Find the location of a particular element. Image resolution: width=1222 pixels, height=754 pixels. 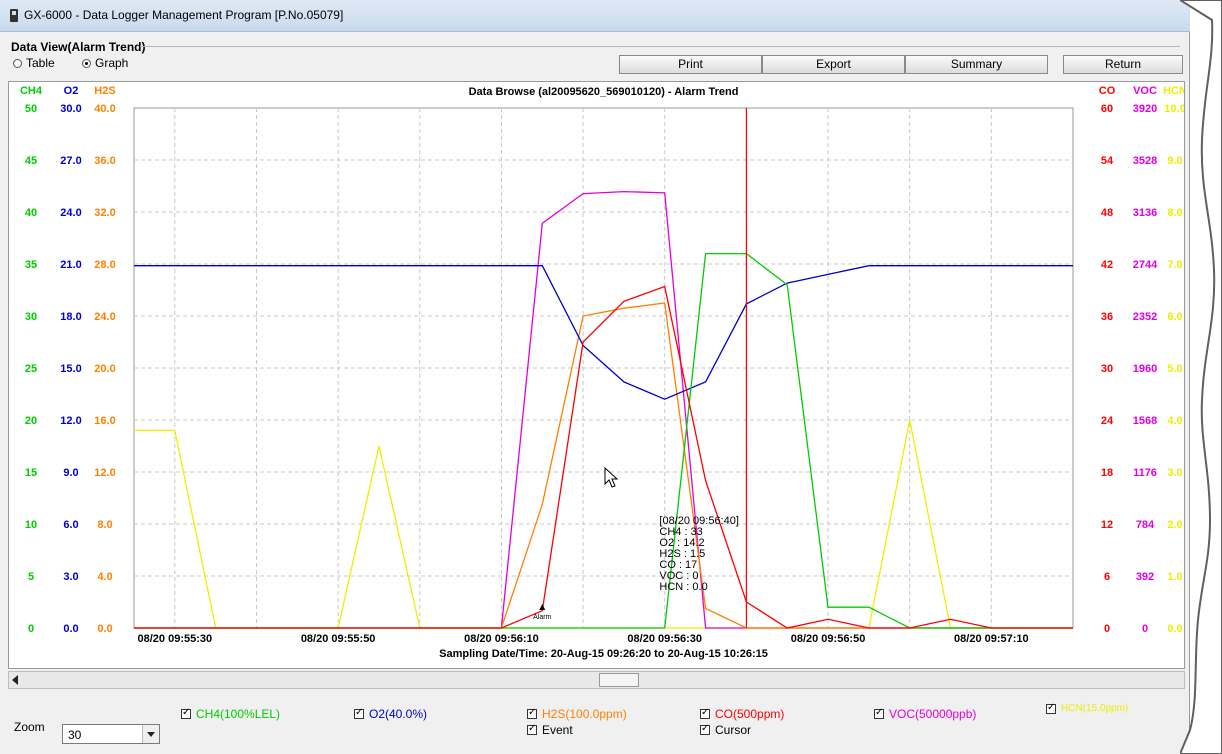

alarm-marker-icon is located at coordinates (542, 607).